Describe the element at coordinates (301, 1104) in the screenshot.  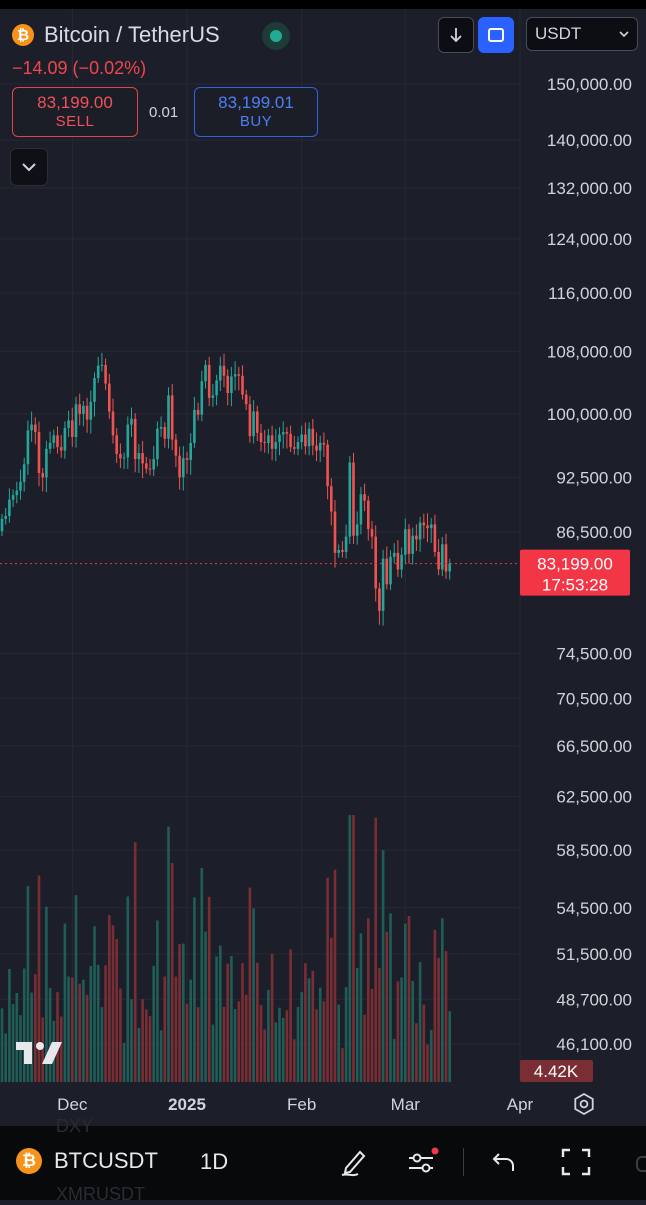
I see `time-tick-label: Feb` at that location.